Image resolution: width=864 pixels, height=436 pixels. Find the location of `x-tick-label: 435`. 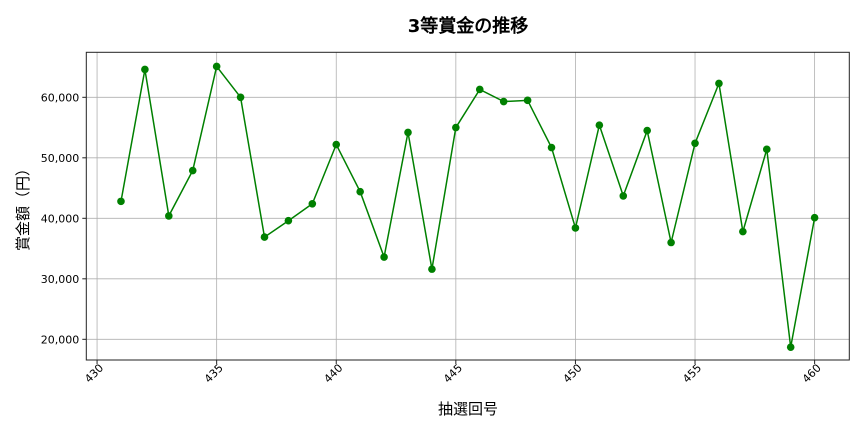

x-tick-label: 435 is located at coordinates (214, 374).